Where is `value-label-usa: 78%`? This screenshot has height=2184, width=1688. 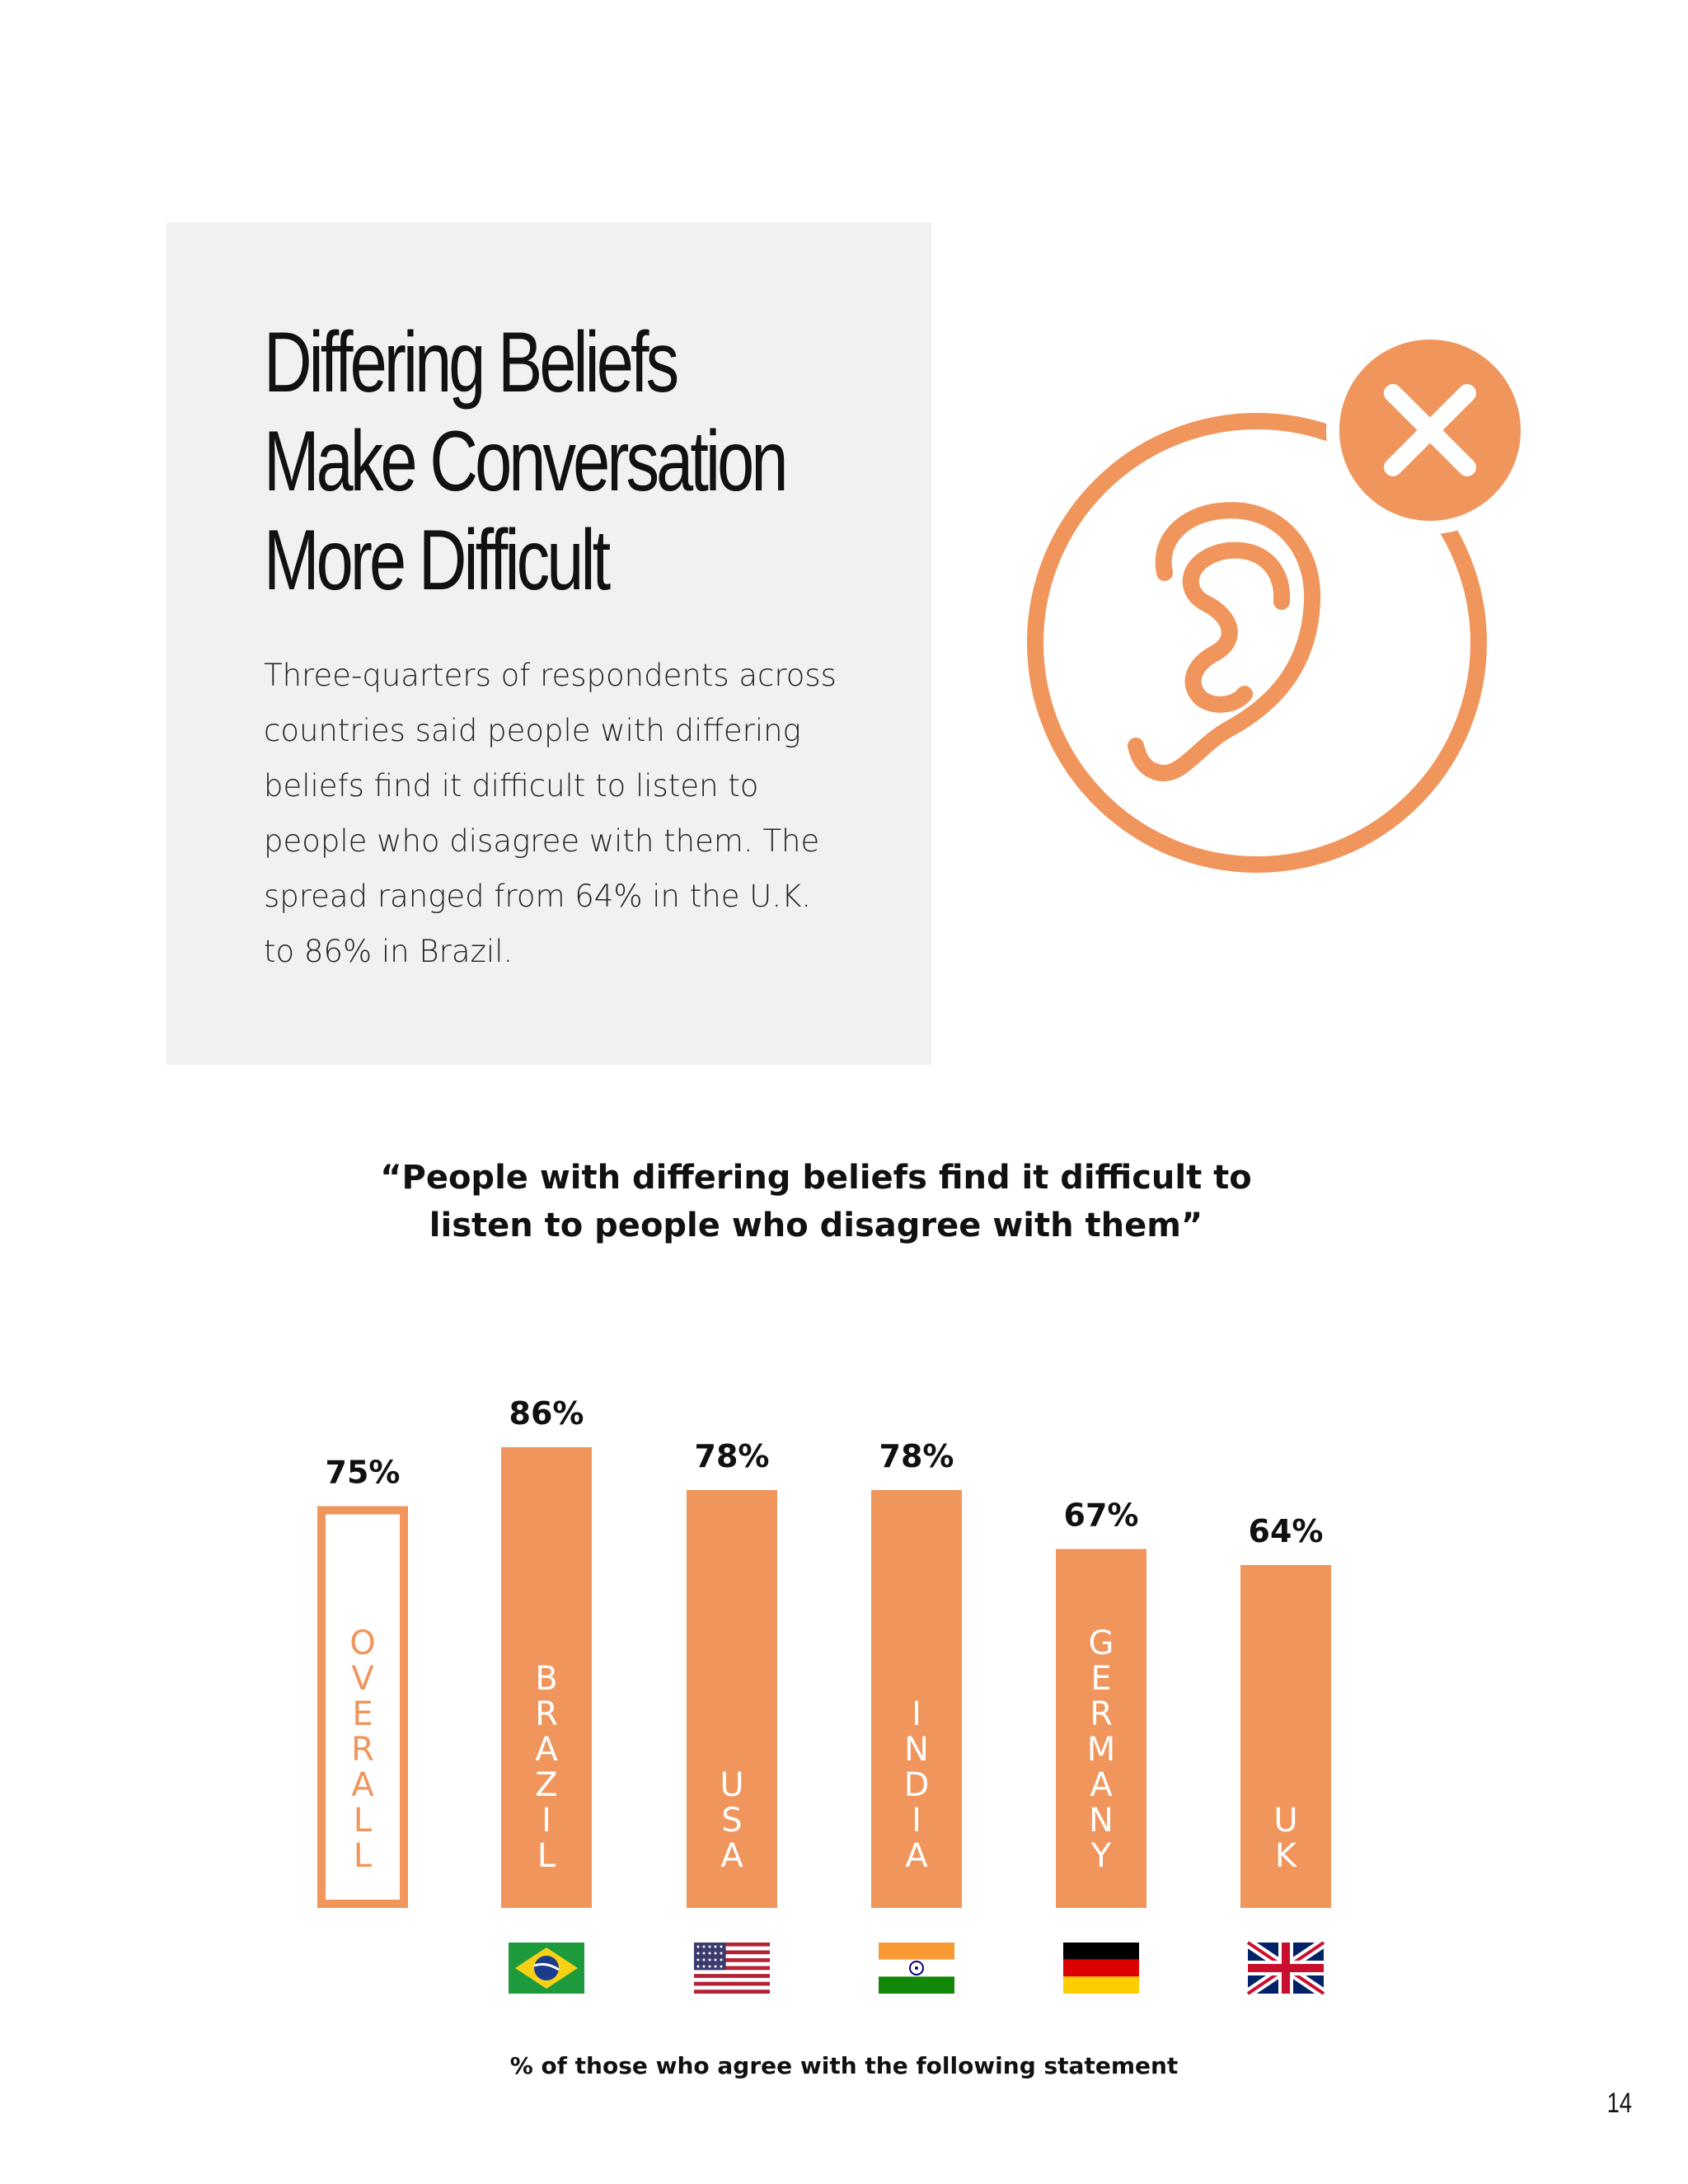 value-label-usa: 78% is located at coordinates (733, 1456).